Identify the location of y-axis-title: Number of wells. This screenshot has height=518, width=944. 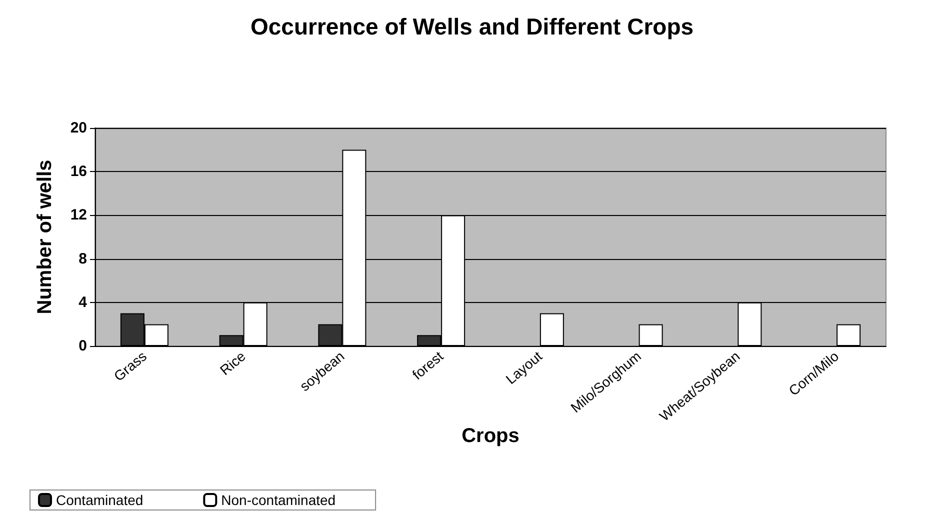
(45, 237).